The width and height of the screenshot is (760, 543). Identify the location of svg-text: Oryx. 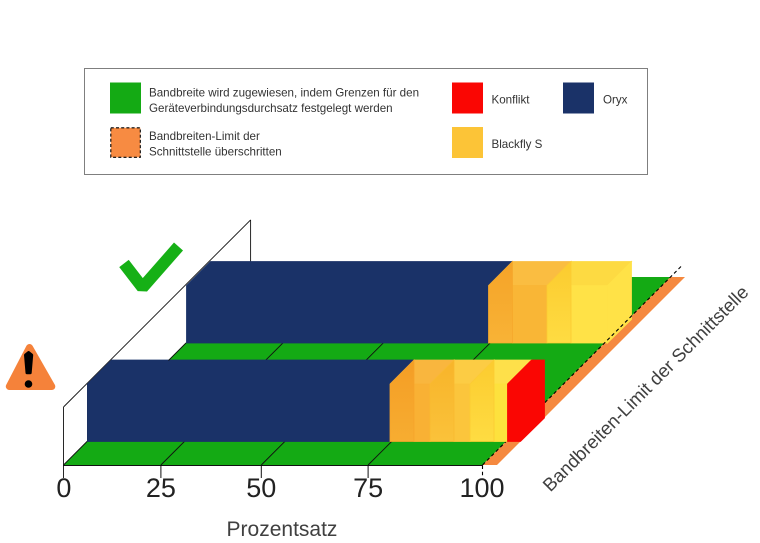
(615, 100).